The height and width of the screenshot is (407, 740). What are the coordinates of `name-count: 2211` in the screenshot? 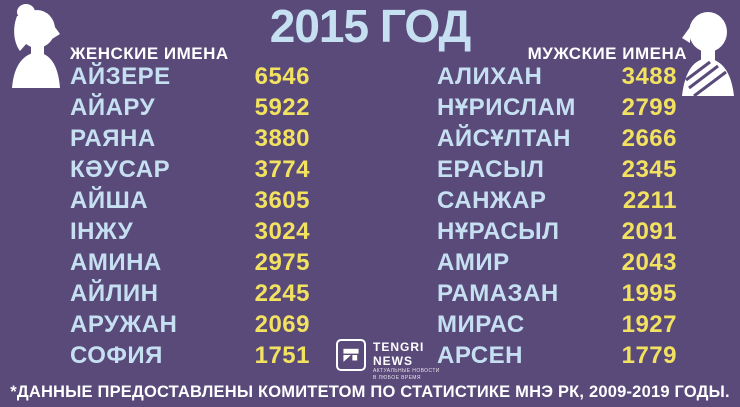 It's located at (649, 200).